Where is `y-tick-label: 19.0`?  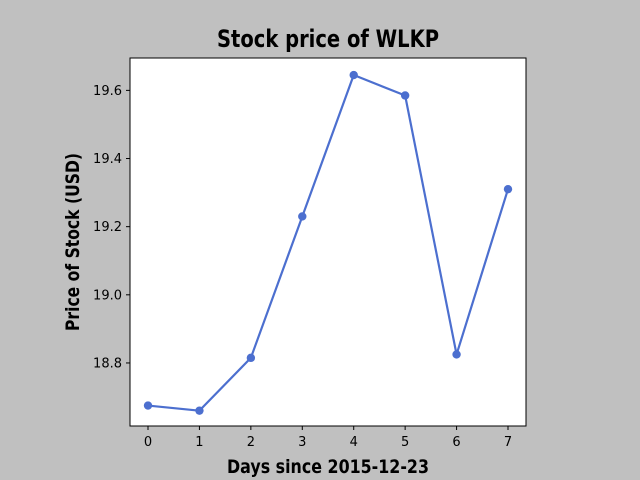 y-tick-label: 19.0 is located at coordinates (107, 295).